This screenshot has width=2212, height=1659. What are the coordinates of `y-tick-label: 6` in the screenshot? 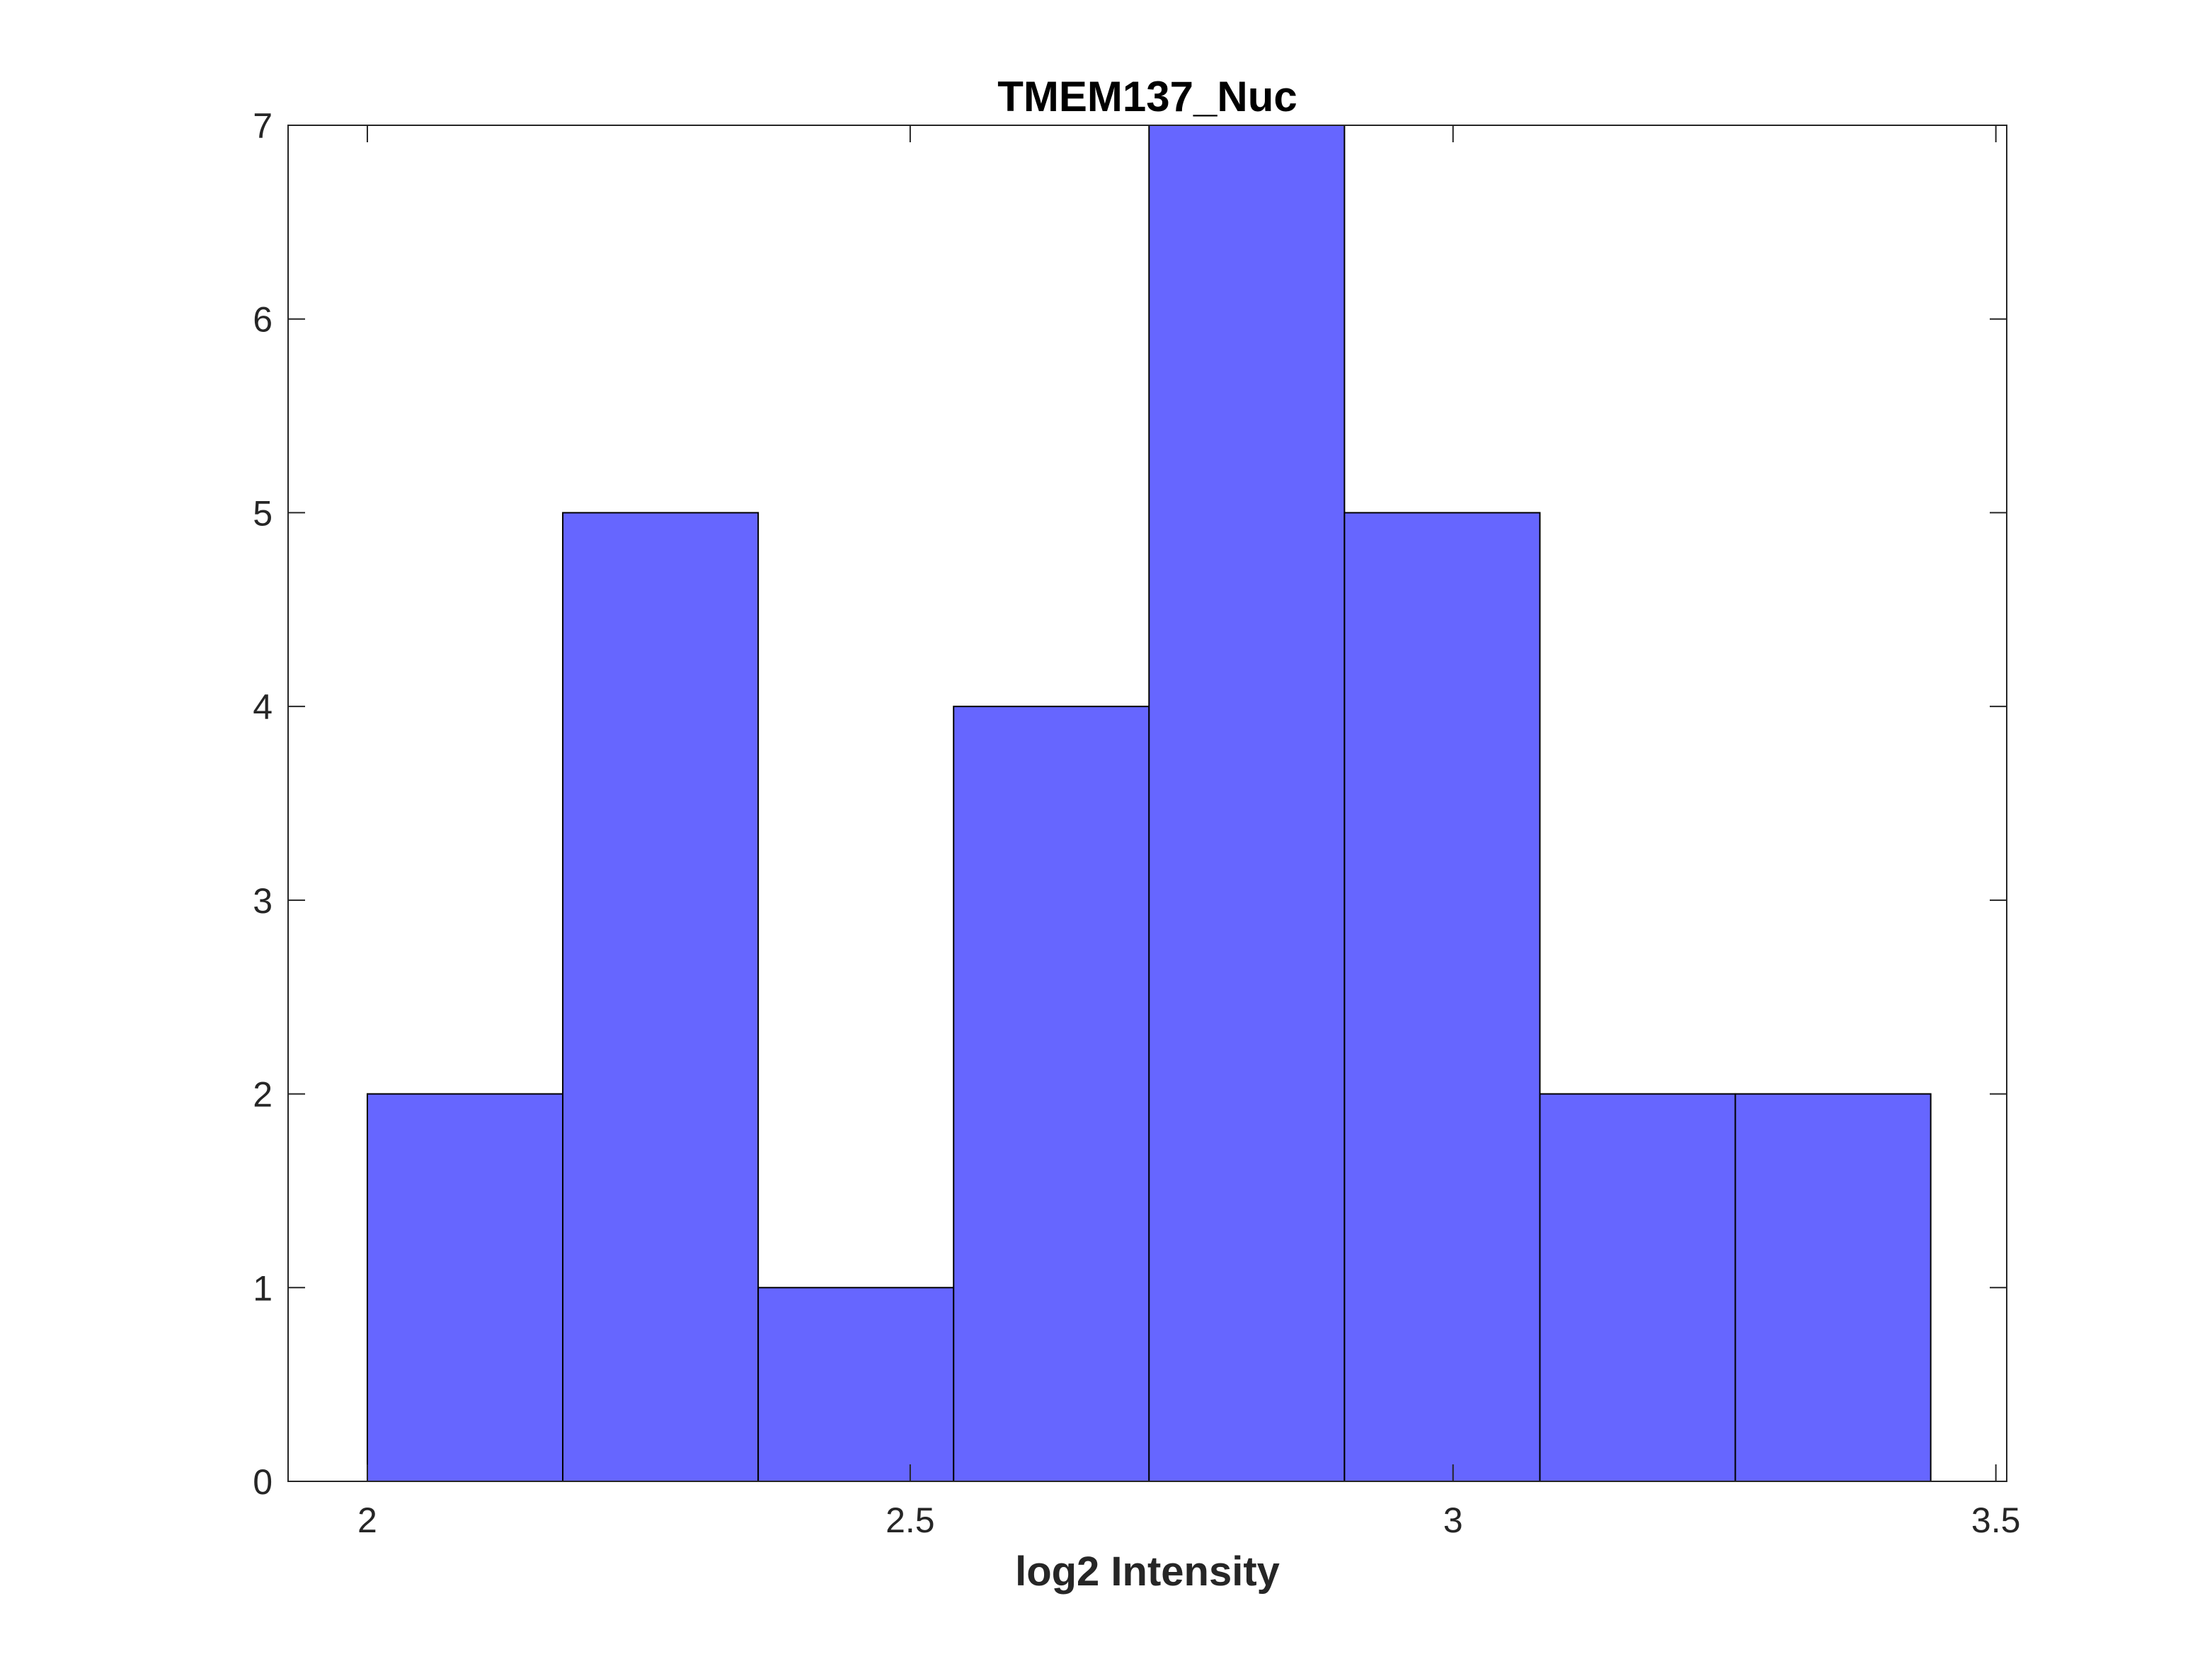 It's located at (263, 320).